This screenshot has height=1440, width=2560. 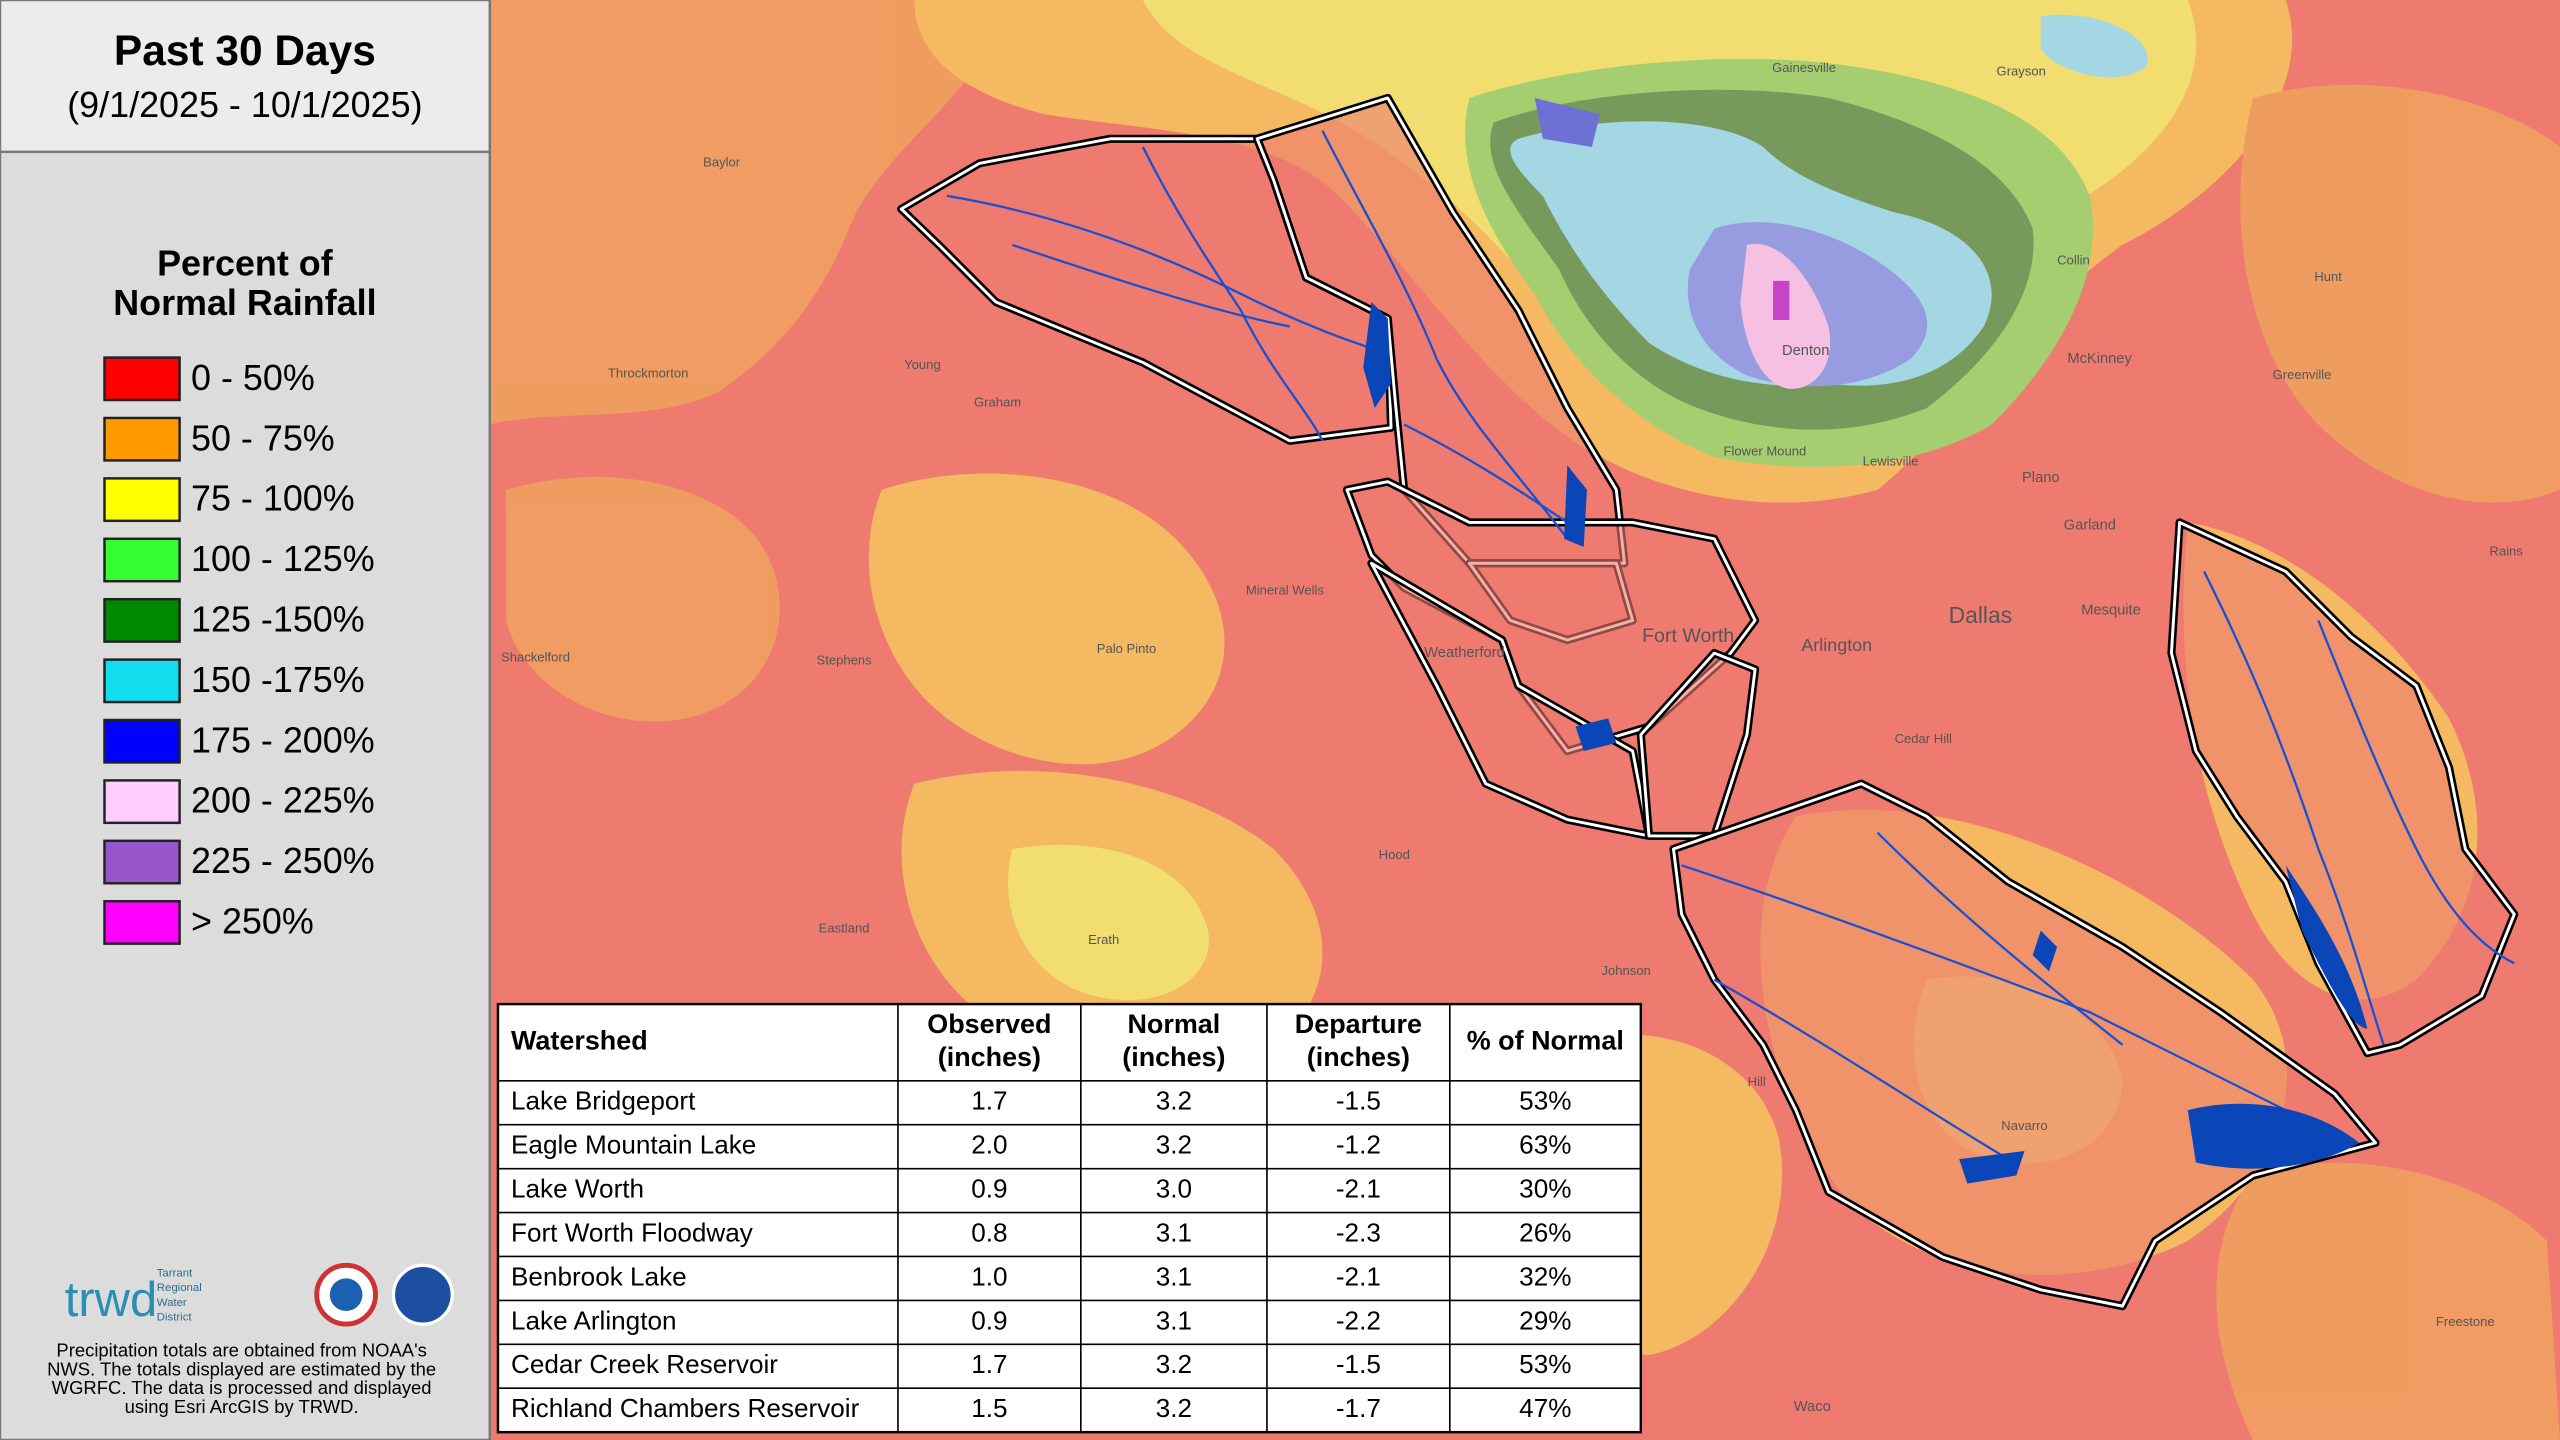 I want to click on table-cell: -2.3, so click(x=1358, y=1232).